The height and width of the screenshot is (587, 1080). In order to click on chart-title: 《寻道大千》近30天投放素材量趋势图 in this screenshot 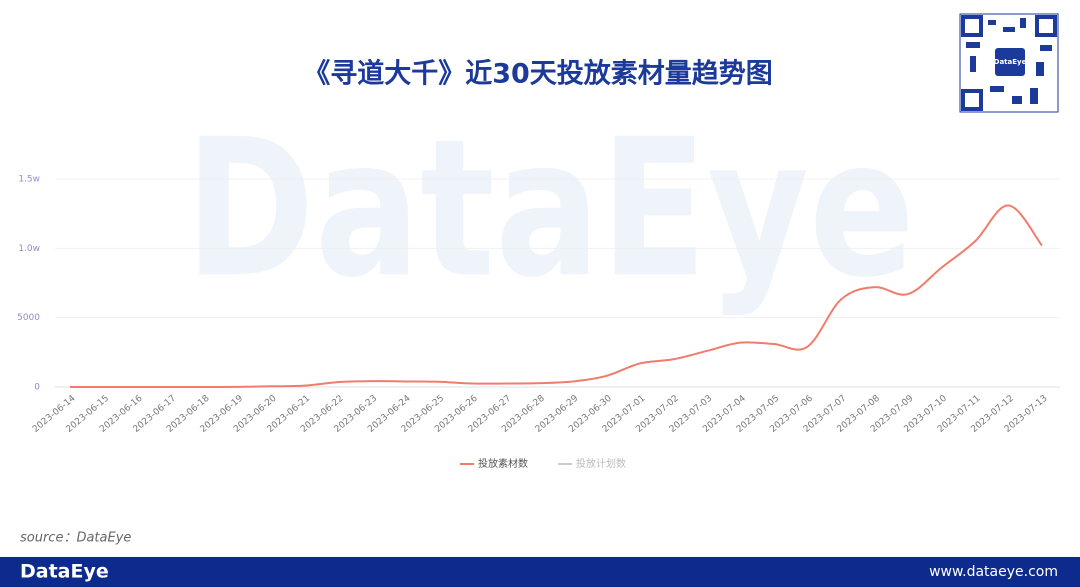, I will do `click(538, 74)`.